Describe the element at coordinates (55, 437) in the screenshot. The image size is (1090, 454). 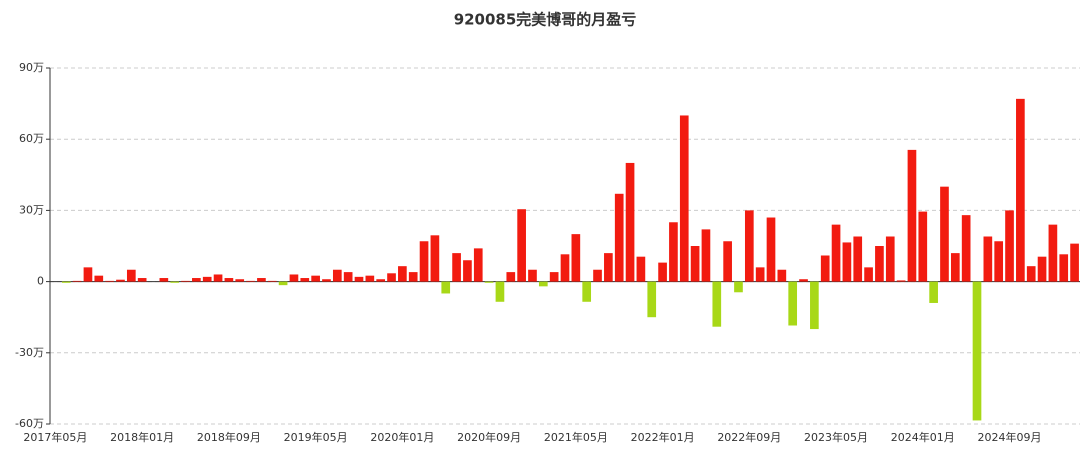
I see `x-tick-label: 2017年05月` at that location.